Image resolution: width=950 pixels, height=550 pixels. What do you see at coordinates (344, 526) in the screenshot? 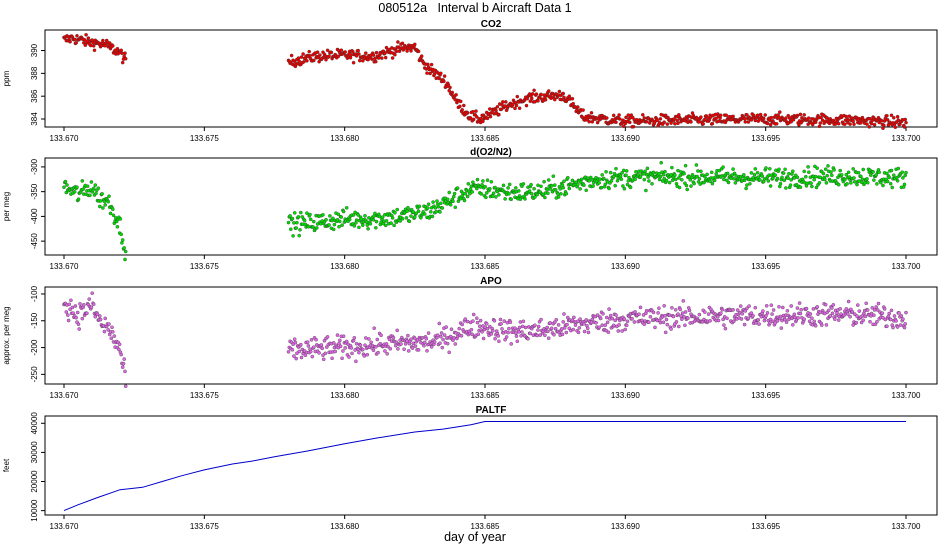
I see `x-tick-label: 133.680` at bounding box center [344, 526].